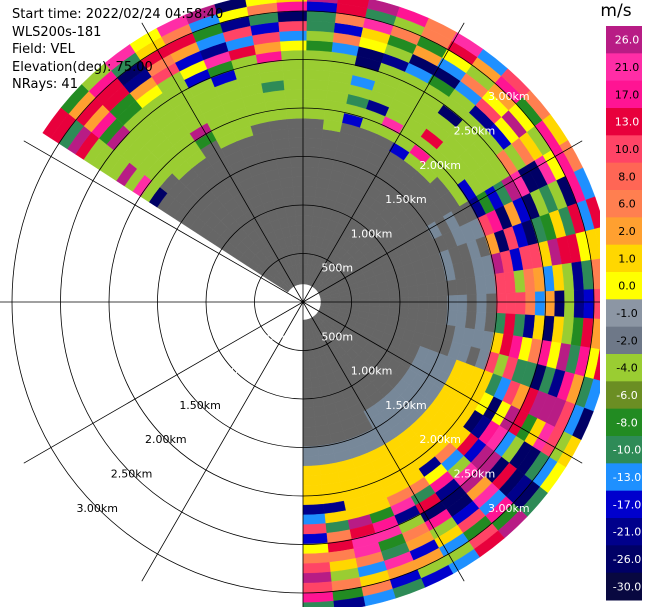 This screenshot has height=607, width=647. I want to click on range-label: 1.00km, so click(235, 371).